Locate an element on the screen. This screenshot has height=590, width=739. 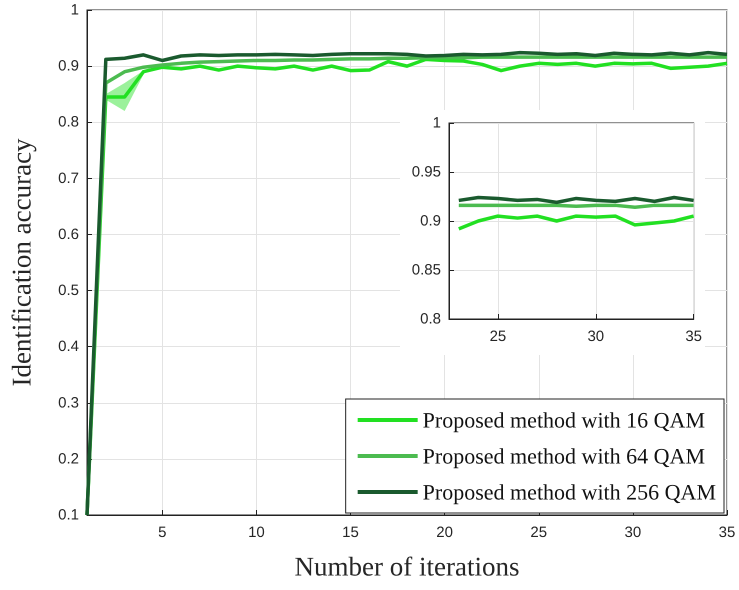
y-tick-label: 0.1 is located at coordinates (68, 515).